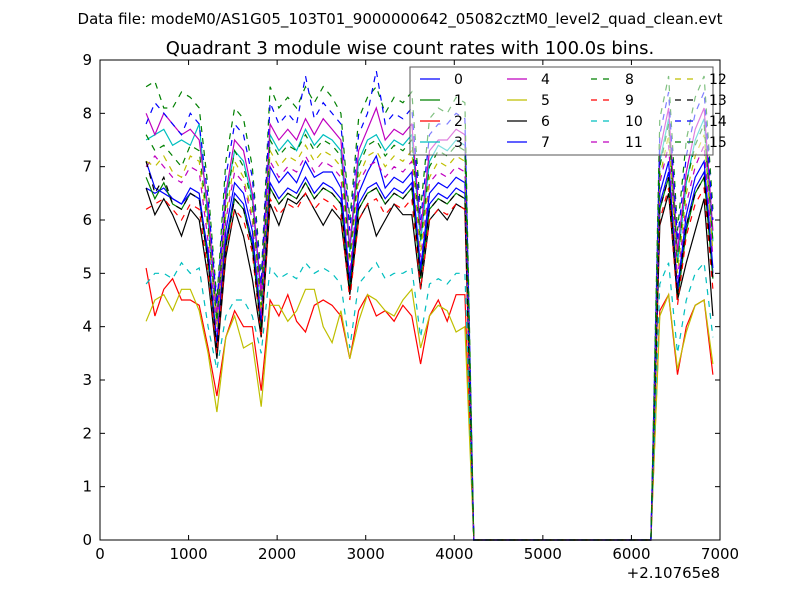 The image size is (800, 600). Describe the element at coordinates (277, 554) in the screenshot. I see `x-tick-label: 2000` at that location.